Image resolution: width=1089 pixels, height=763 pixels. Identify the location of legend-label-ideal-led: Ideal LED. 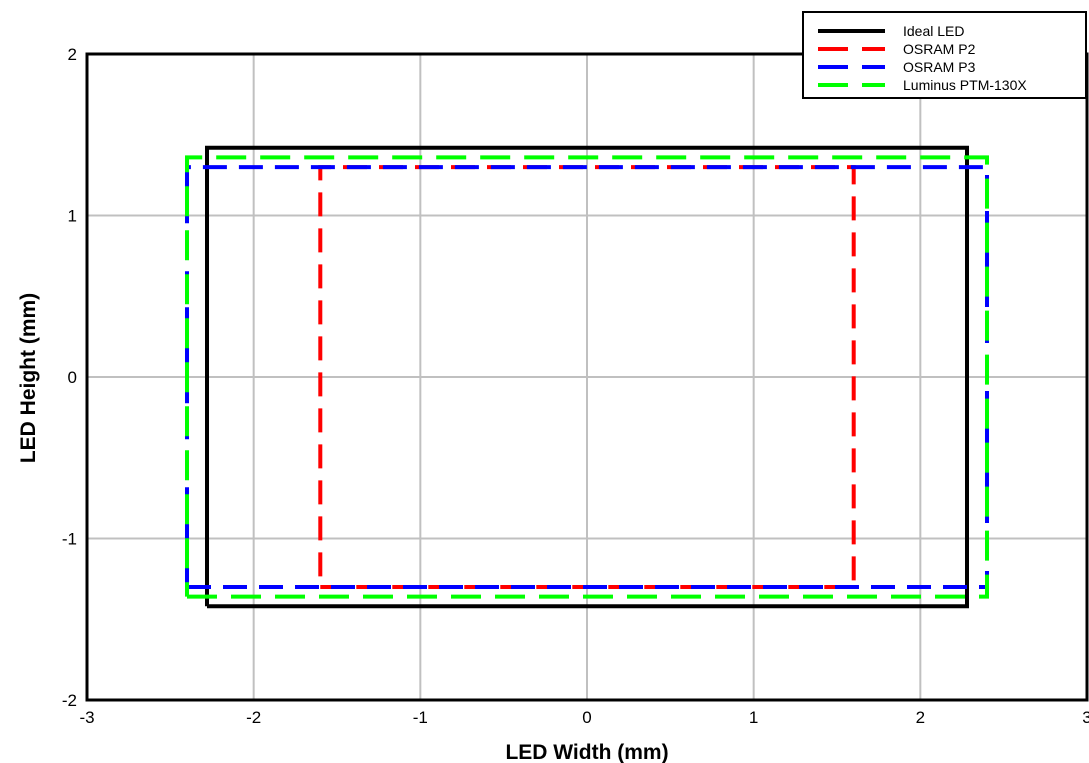
(933, 31).